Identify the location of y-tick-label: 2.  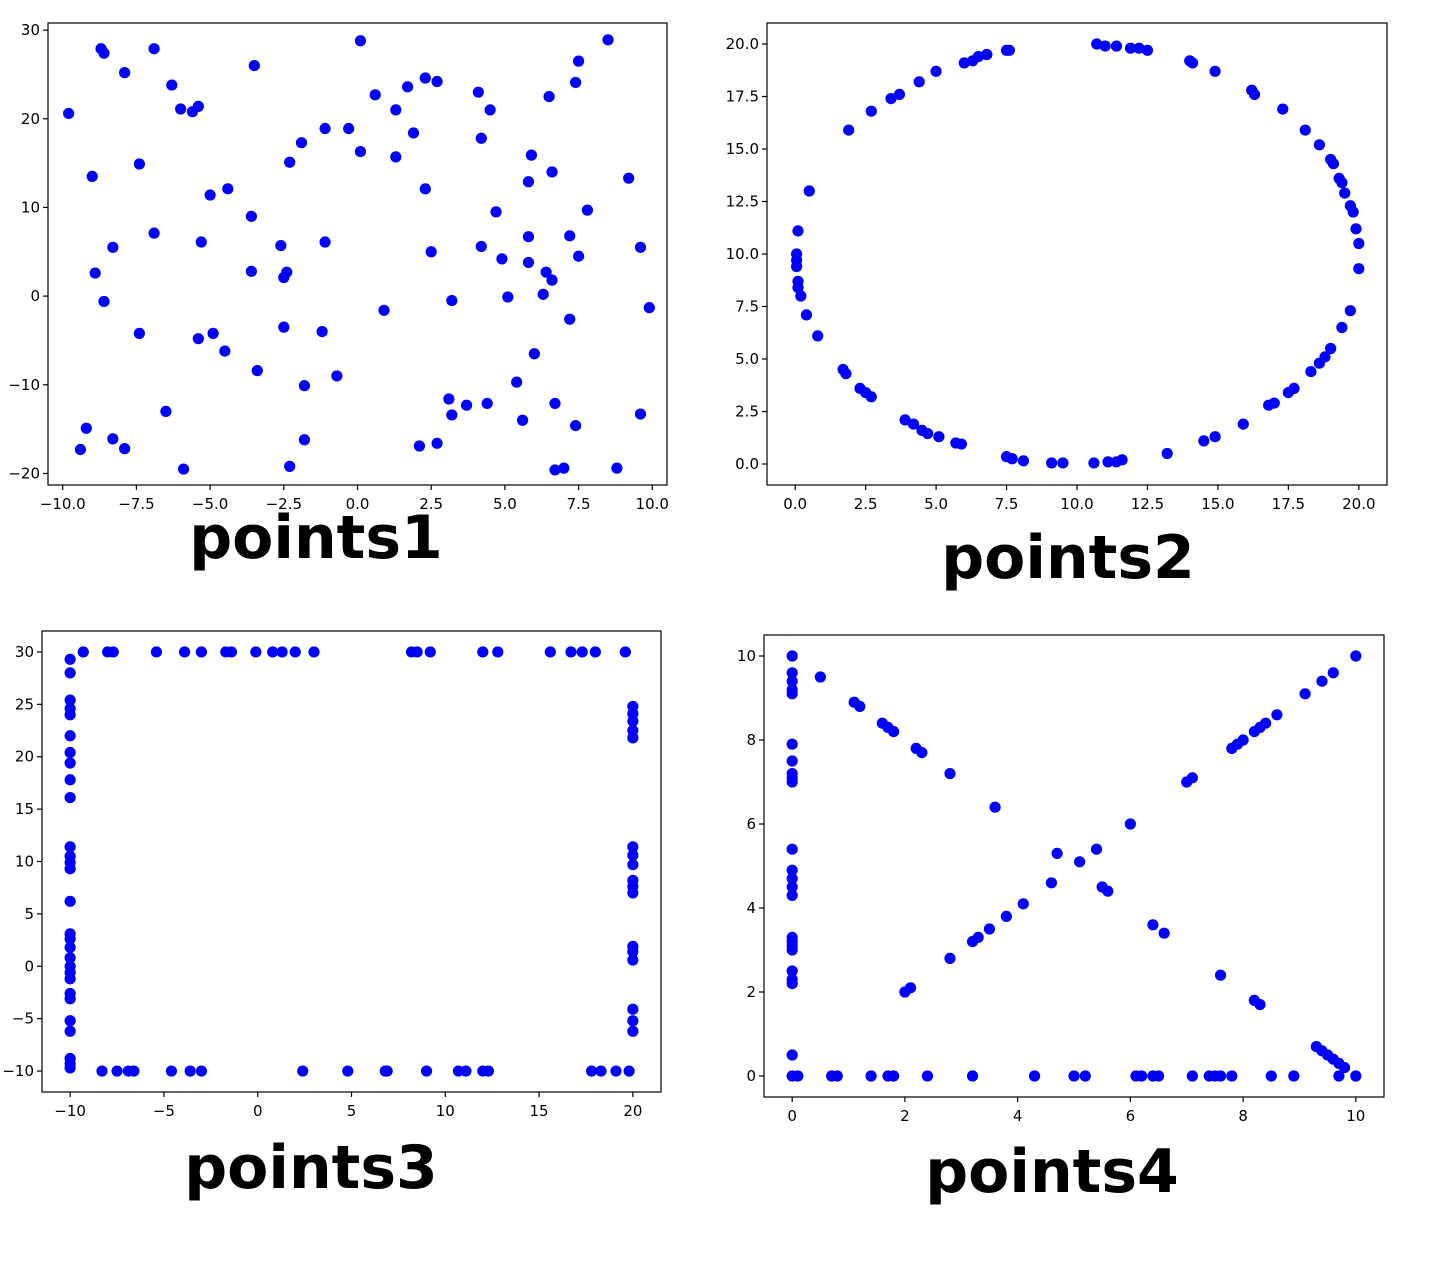
(751, 992).